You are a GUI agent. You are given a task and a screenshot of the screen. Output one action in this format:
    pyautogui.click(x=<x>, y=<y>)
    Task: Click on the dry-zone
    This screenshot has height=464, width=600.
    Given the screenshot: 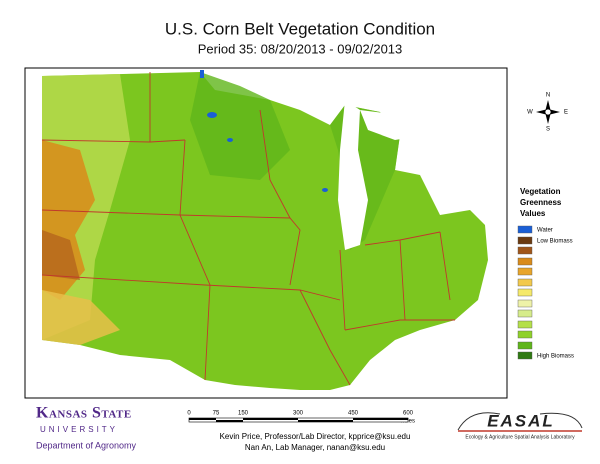 What is the action you would take?
    pyautogui.click(x=81, y=317)
    